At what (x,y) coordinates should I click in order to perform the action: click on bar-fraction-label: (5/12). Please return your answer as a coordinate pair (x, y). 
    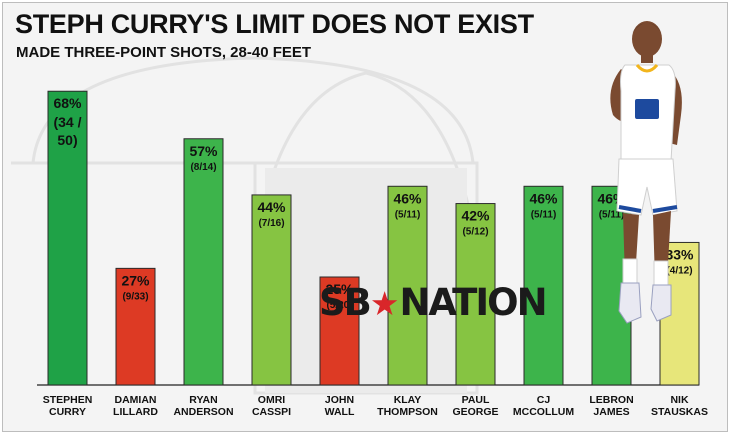
    Looking at the image, I should click on (475, 232).